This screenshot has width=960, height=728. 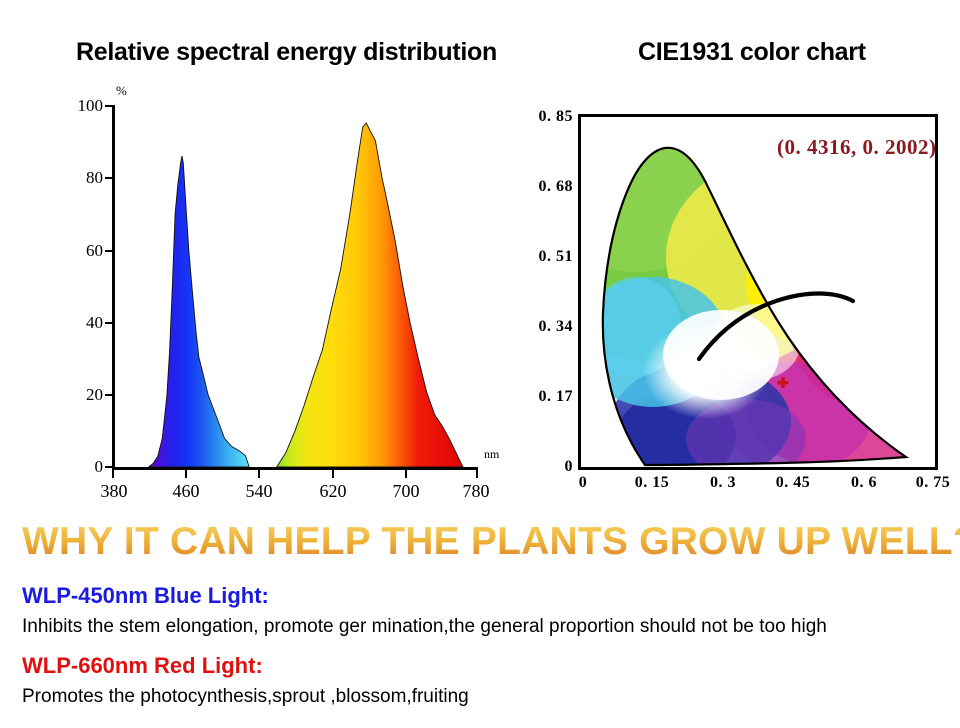 What do you see at coordinates (114, 491) in the screenshot?
I see `spectral-x-label-380: 380` at bounding box center [114, 491].